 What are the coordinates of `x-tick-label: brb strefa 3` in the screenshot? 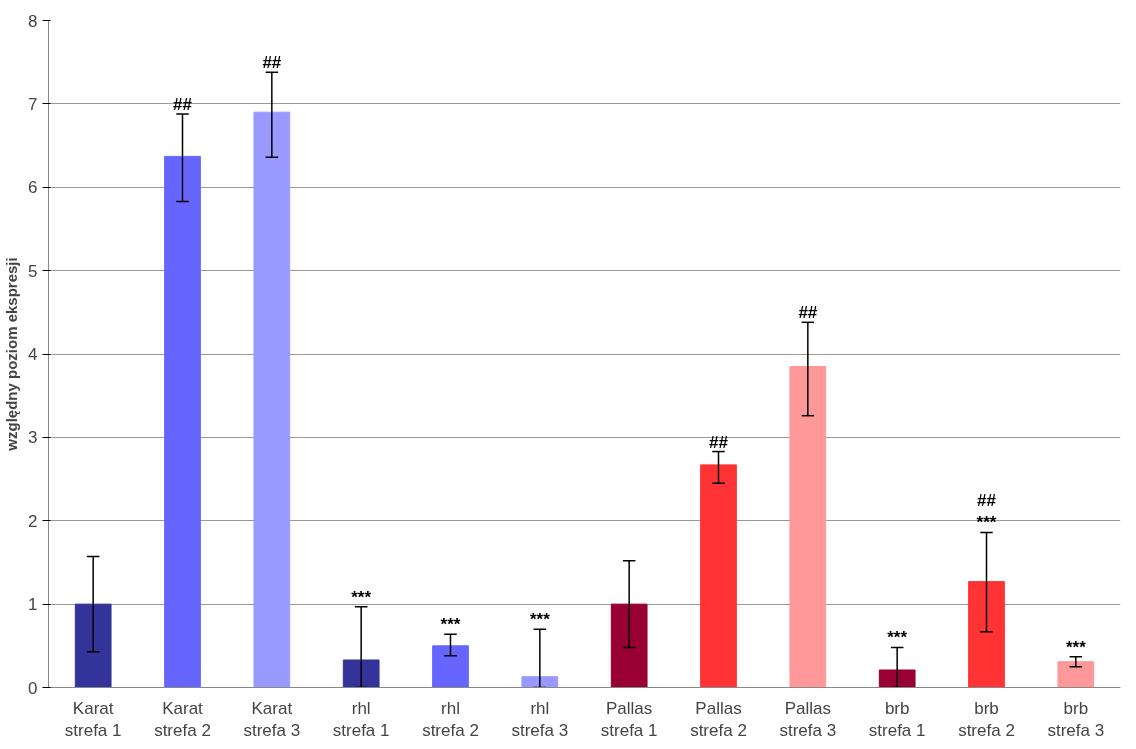 It's located at (1076, 719).